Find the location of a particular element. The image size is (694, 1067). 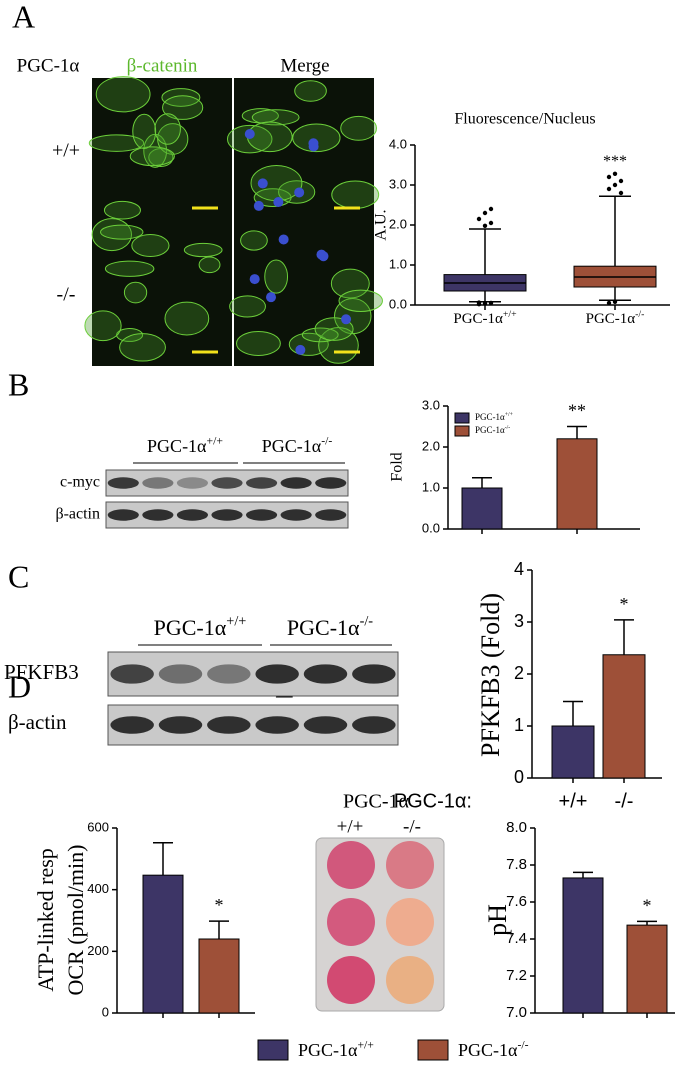

blot is located at coordinates (253, 674).